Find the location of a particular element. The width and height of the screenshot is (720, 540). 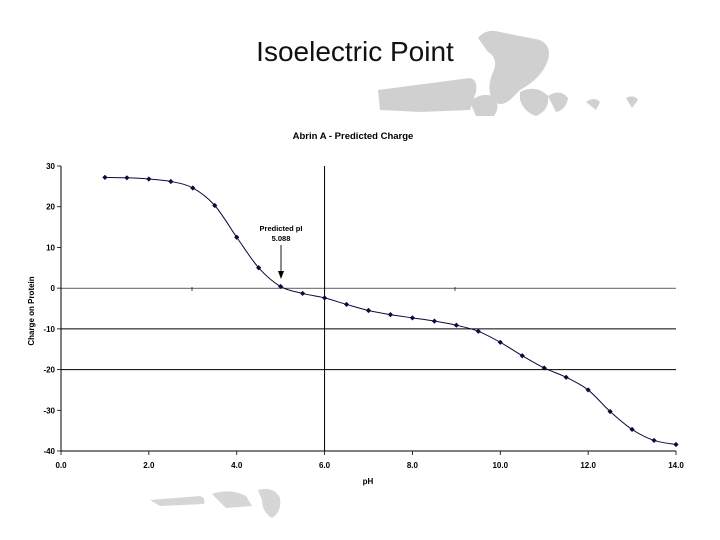

x-tick-label: 14.0 is located at coordinates (676, 465).